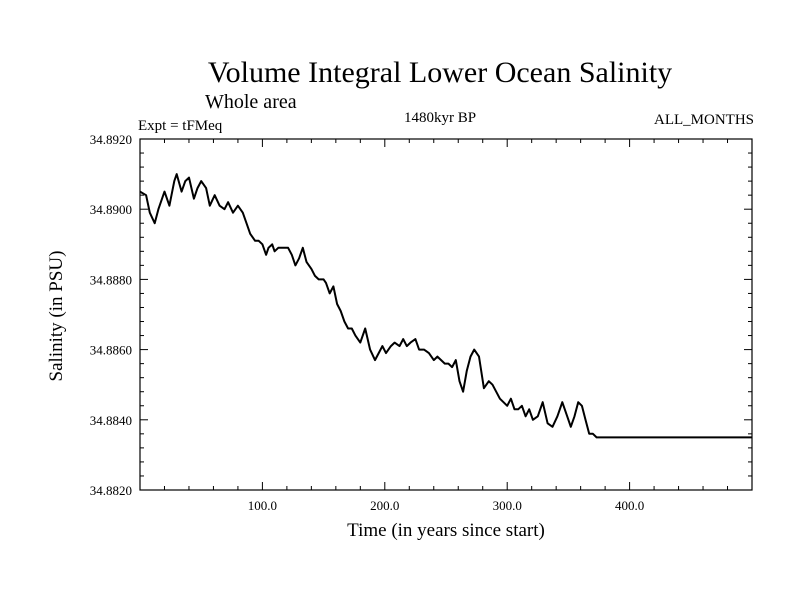 Image resolution: width=800 pixels, height=600 pixels. What do you see at coordinates (111, 490) in the screenshot?
I see `y-tick-label: 34.8820` at bounding box center [111, 490].